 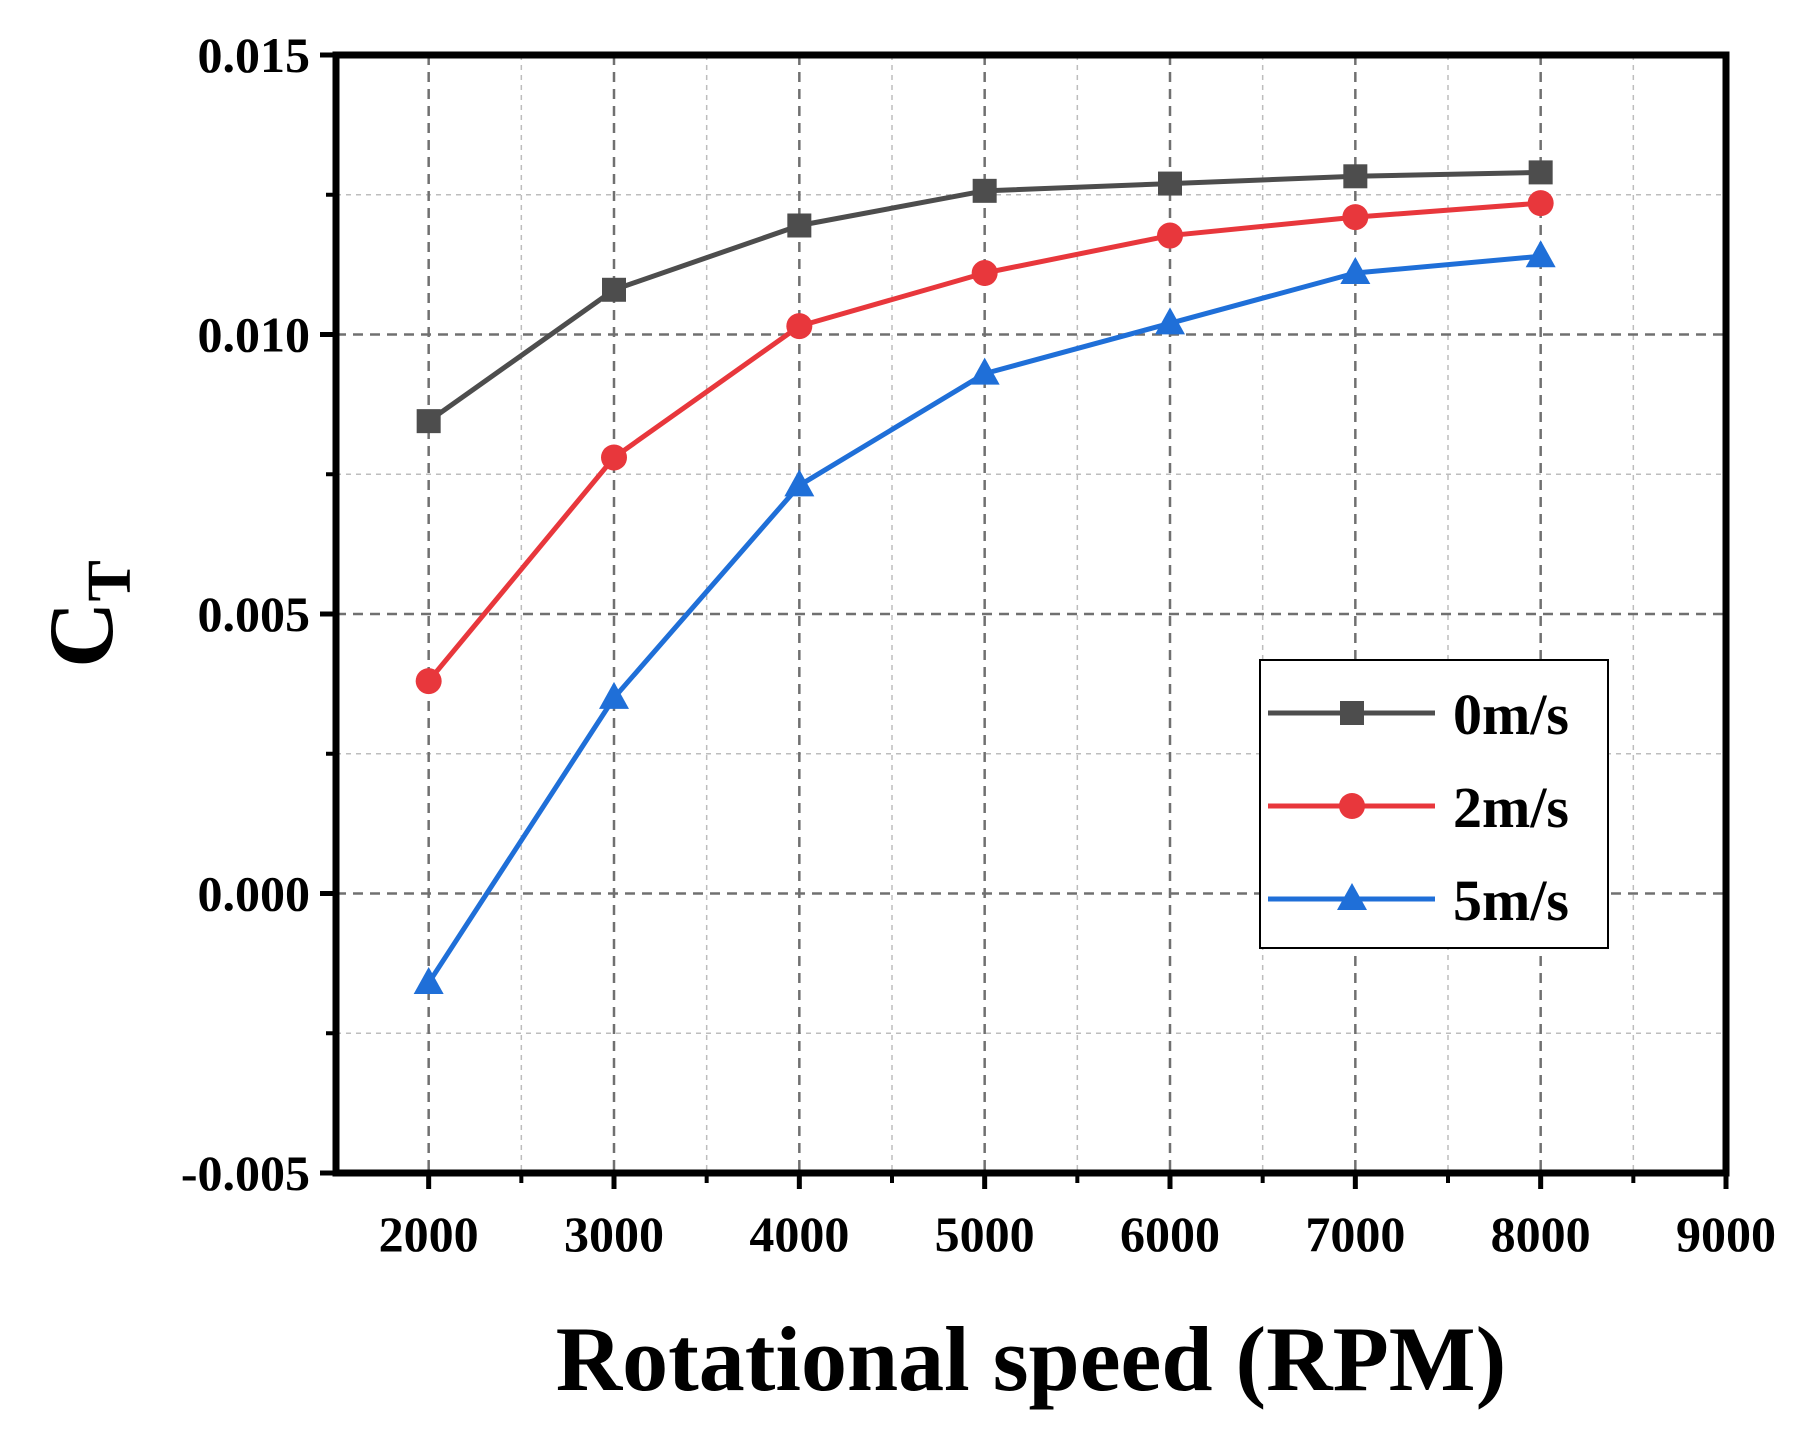 I want to click on y-axis-title: CT, so click(x=87, y=614).